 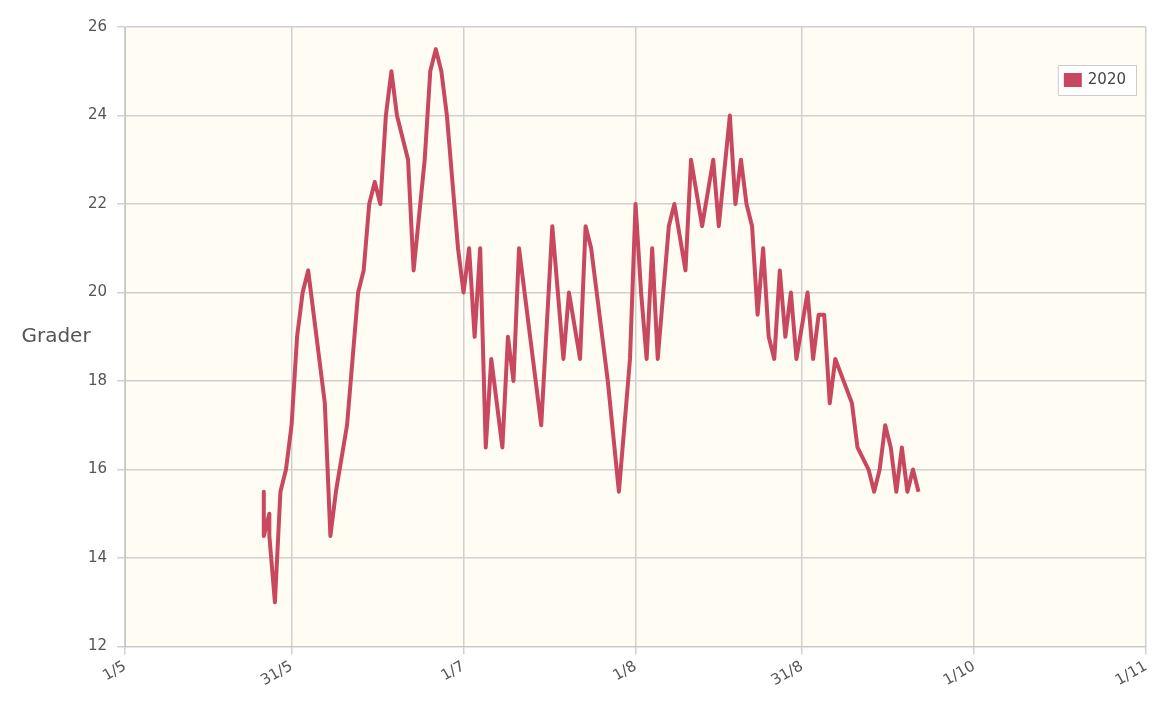 I want to click on y-tick-label: 22, so click(x=97, y=202).